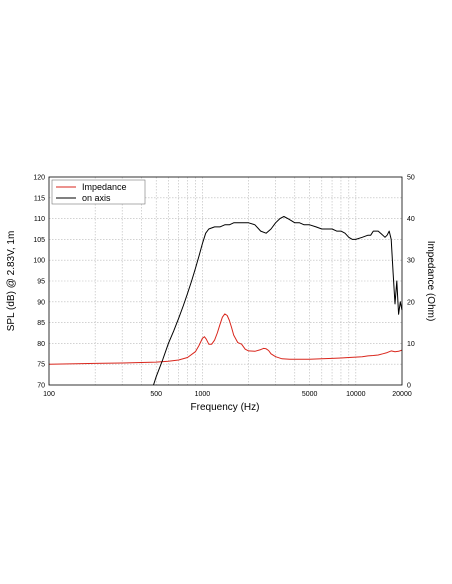 The width and height of the screenshot is (452, 584). I want to click on x-axis-label: Frequency (Hz), so click(225, 407).